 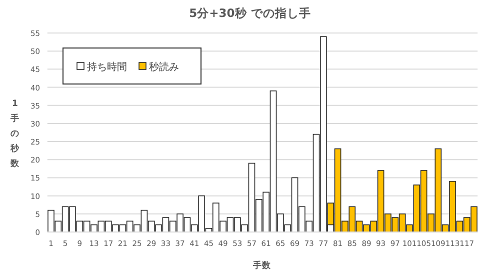 What do you see at coordinates (262, 265) in the screenshot?
I see `x-axis-title: 手数` at bounding box center [262, 265].